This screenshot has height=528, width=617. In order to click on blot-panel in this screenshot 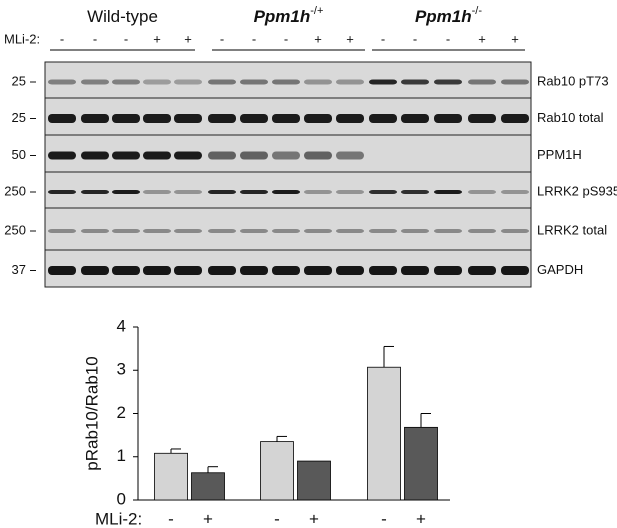, I will do `click(288, 229)`.